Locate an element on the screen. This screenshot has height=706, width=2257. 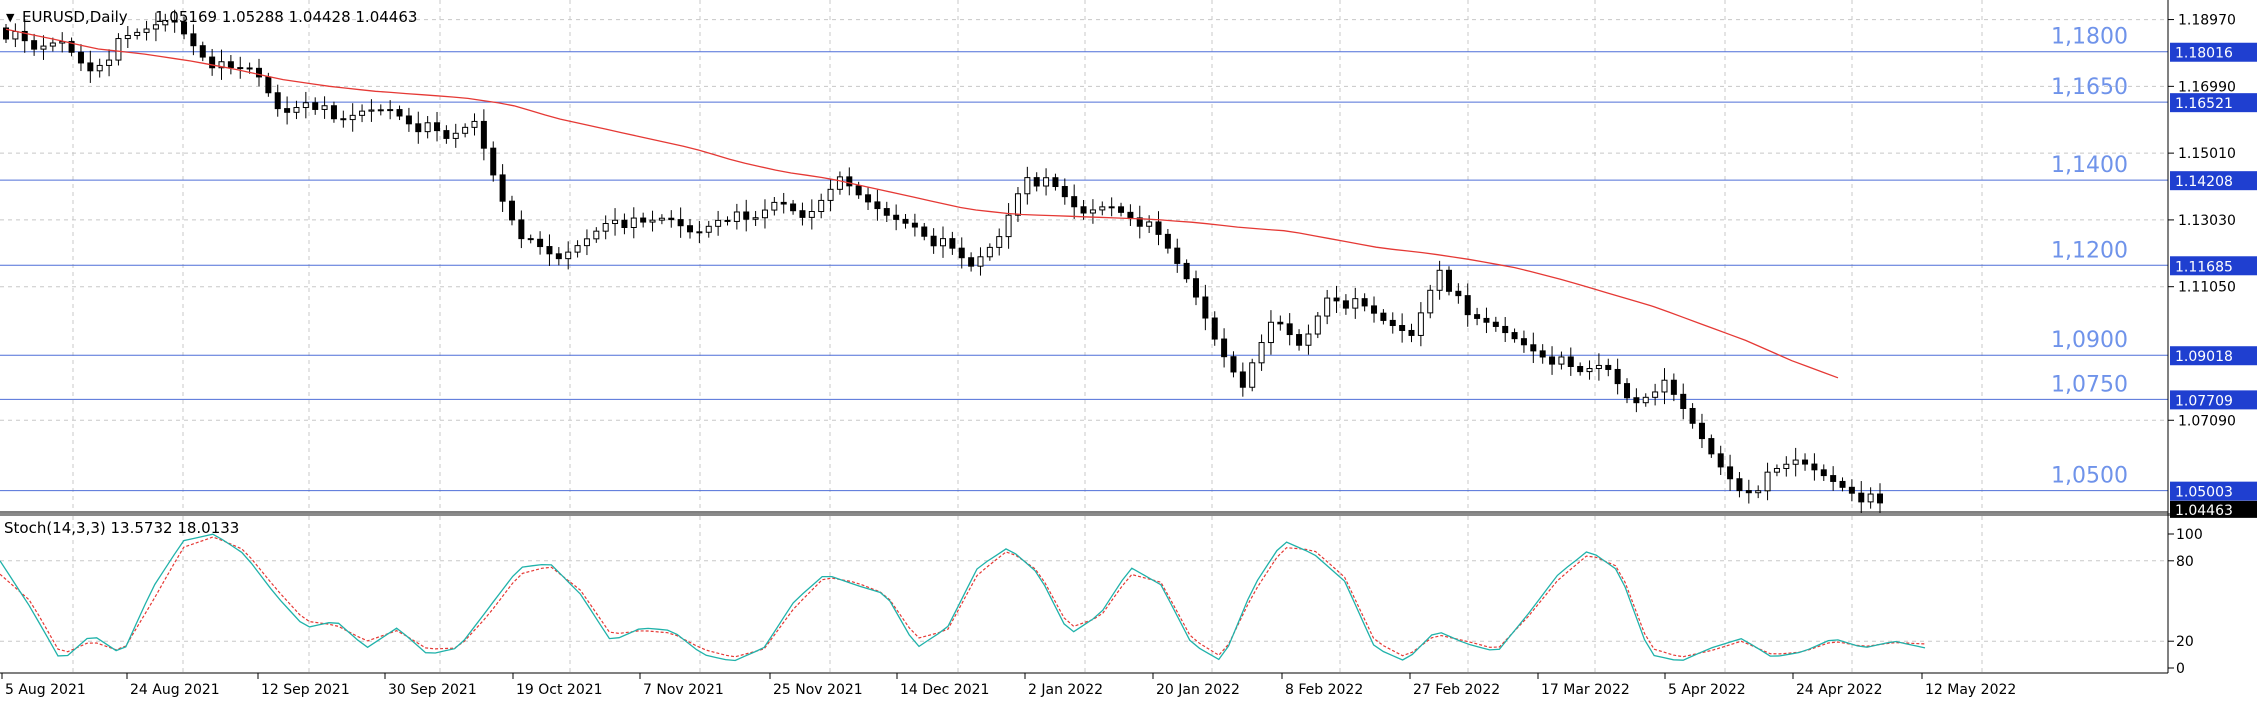
time-tick-label: 25 Nov 2021 is located at coordinates (818, 690).